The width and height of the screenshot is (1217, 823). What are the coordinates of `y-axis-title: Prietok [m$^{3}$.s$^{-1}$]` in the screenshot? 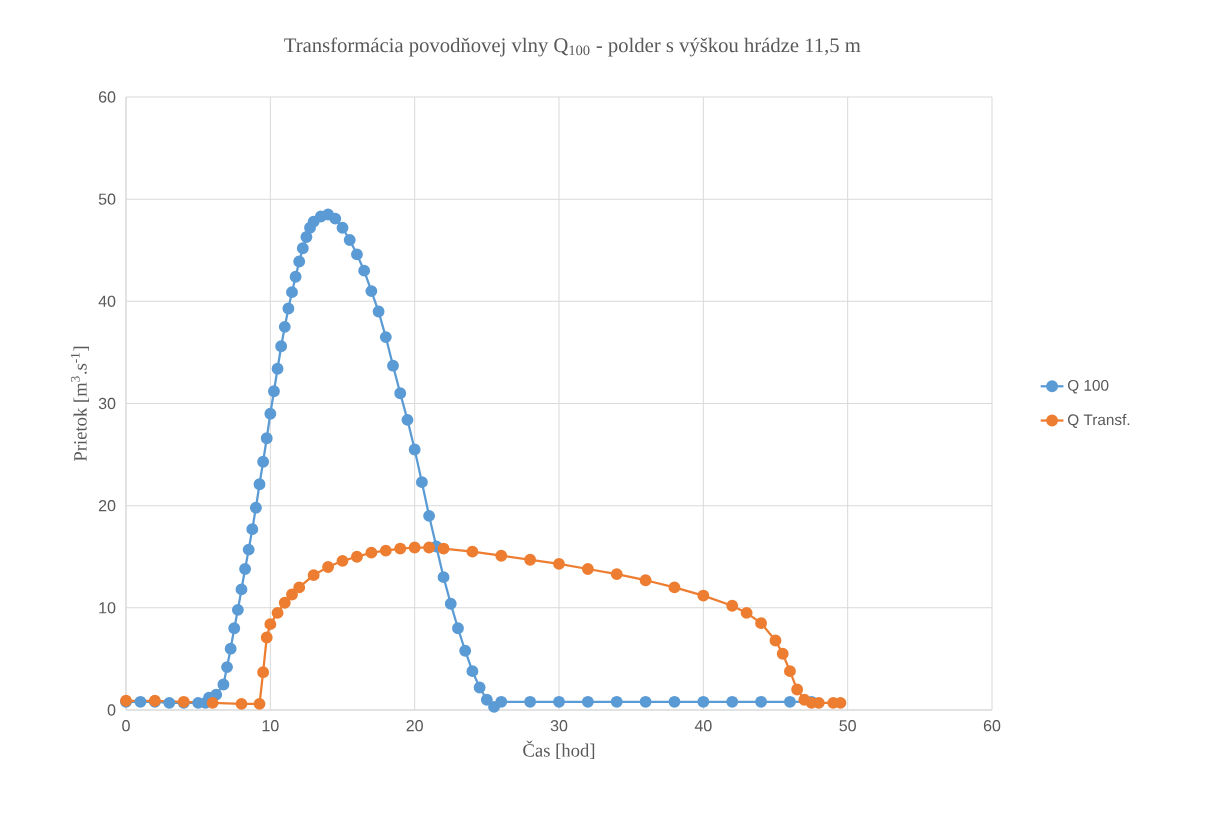 It's located at (79, 404).